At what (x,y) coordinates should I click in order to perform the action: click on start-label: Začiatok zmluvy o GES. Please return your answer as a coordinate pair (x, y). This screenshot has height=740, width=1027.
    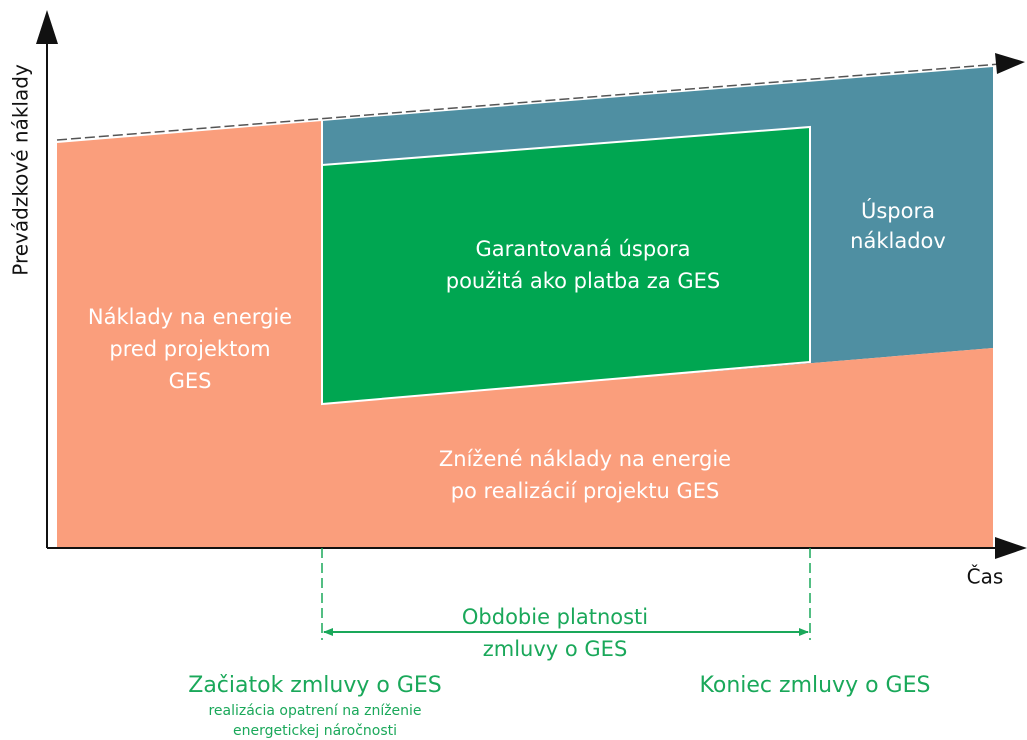
    Looking at the image, I should click on (315, 685).